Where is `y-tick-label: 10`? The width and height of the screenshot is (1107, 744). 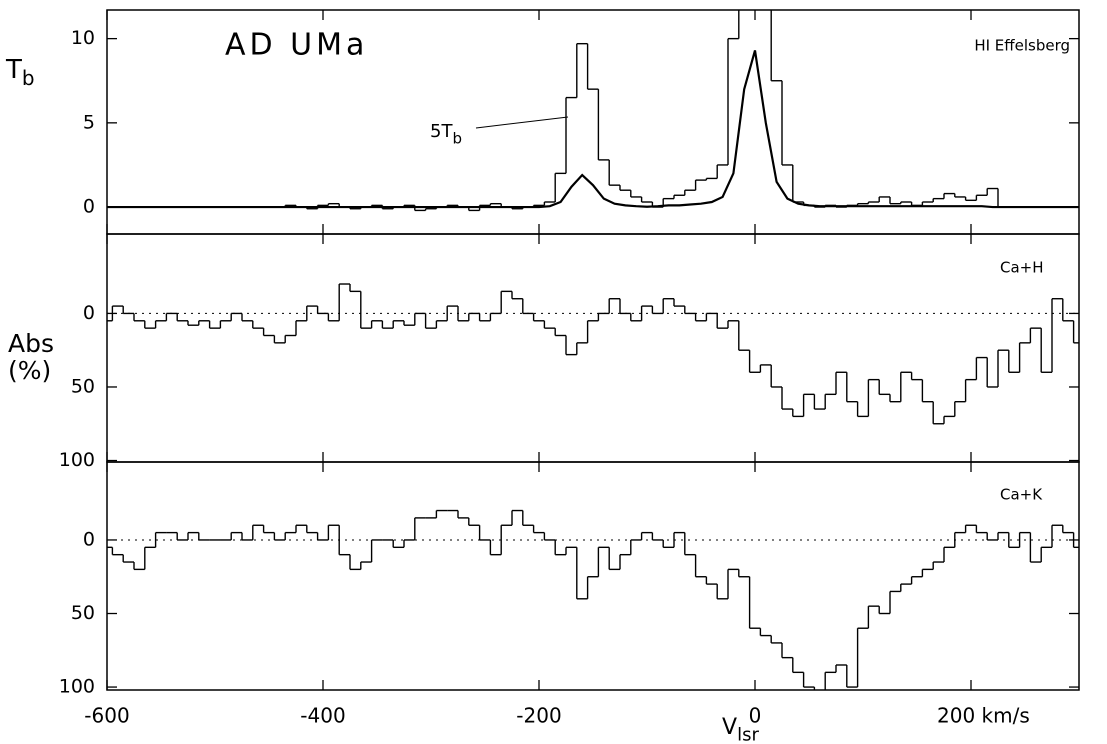 y-tick-label: 10 is located at coordinates (83, 38).